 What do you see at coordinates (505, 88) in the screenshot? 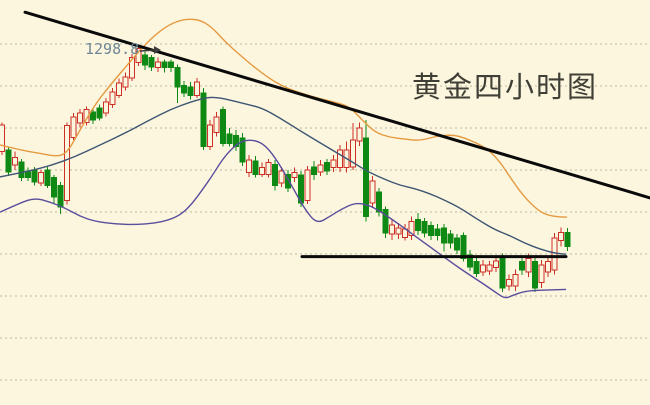
I see `page-title: 黄金四小时图` at bounding box center [505, 88].